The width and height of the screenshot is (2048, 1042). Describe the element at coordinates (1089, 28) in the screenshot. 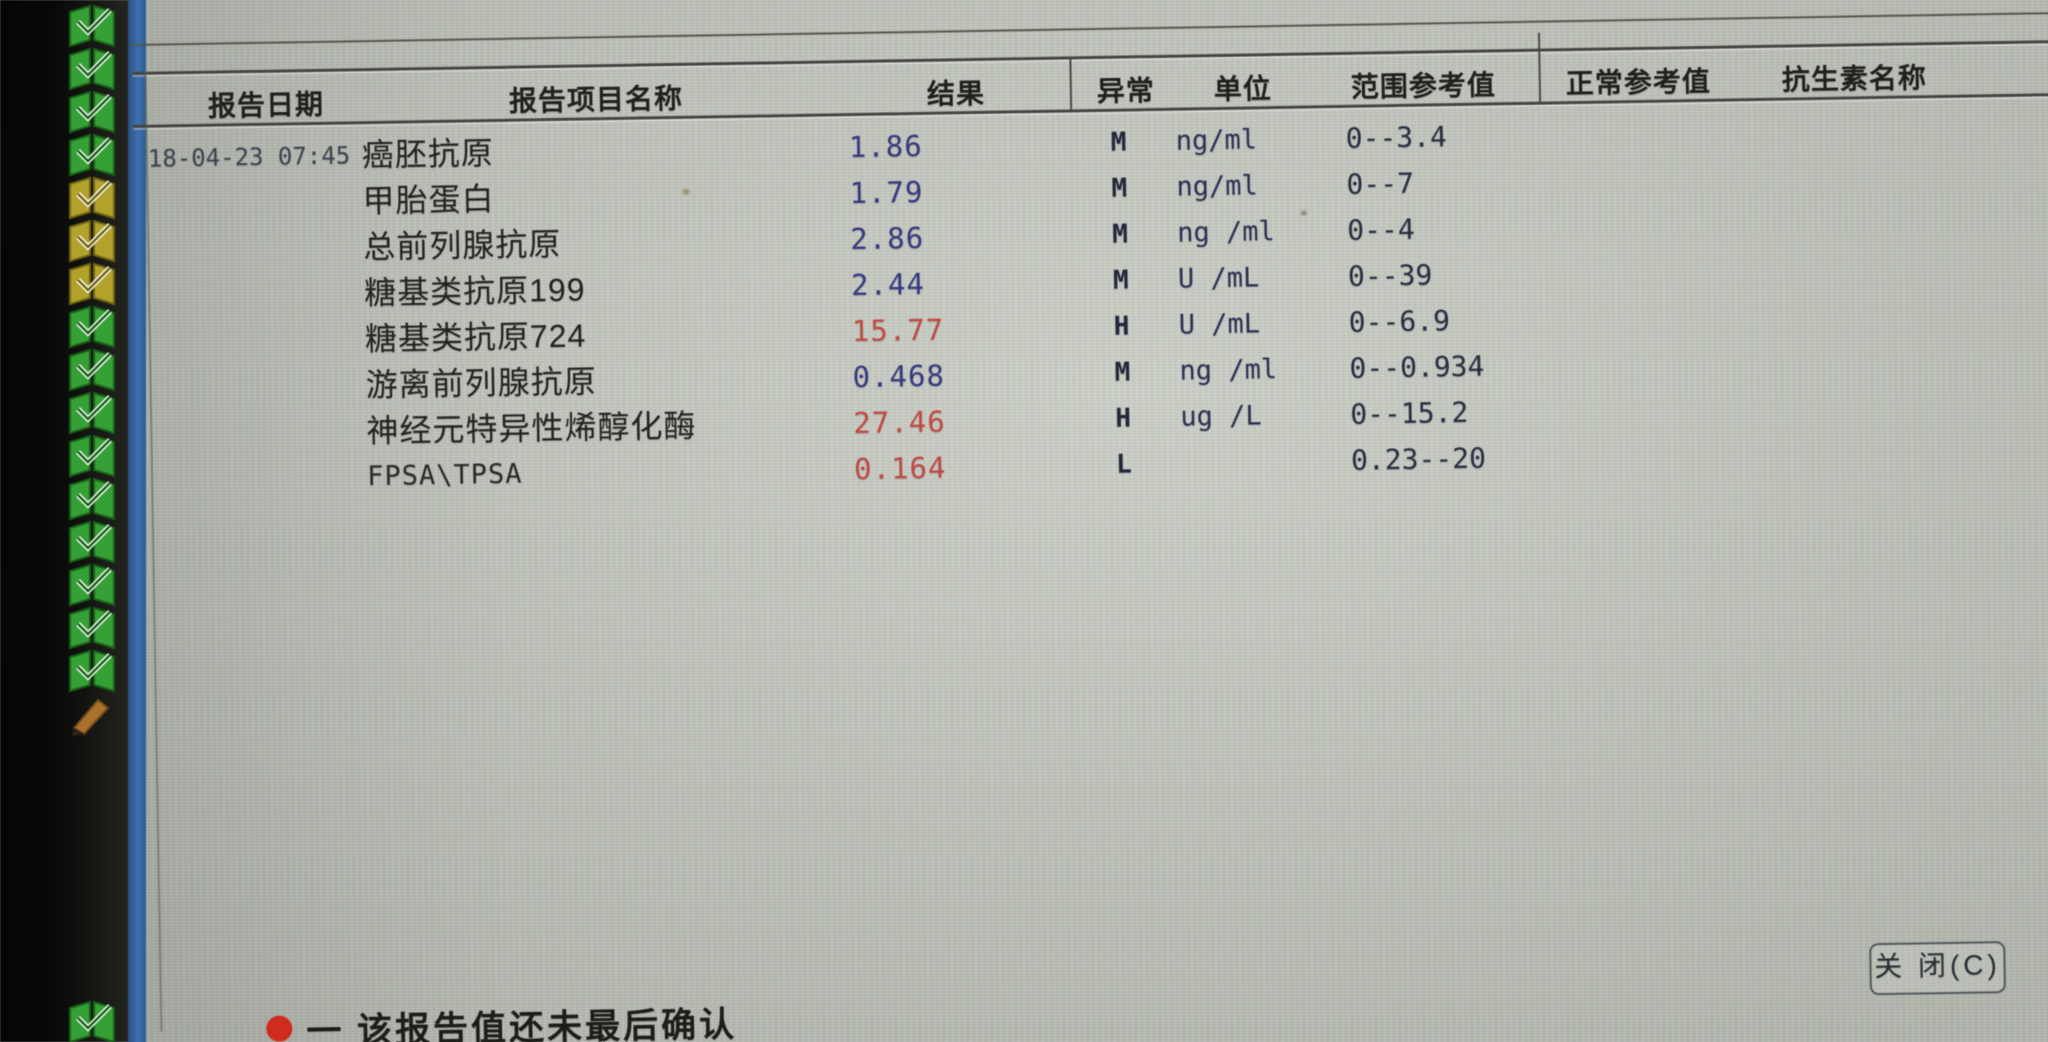

I see `table-outer-top-rule` at that location.